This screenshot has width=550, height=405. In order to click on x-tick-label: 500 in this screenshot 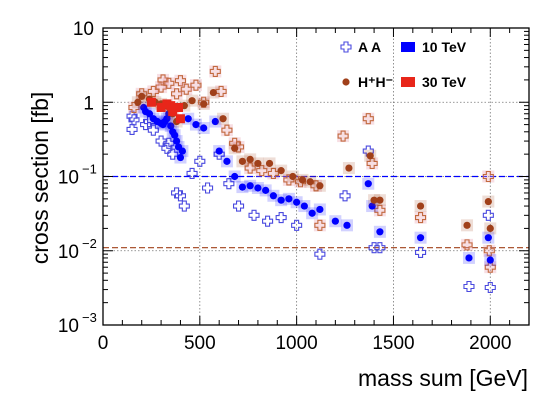, I will do `click(200, 343)`.